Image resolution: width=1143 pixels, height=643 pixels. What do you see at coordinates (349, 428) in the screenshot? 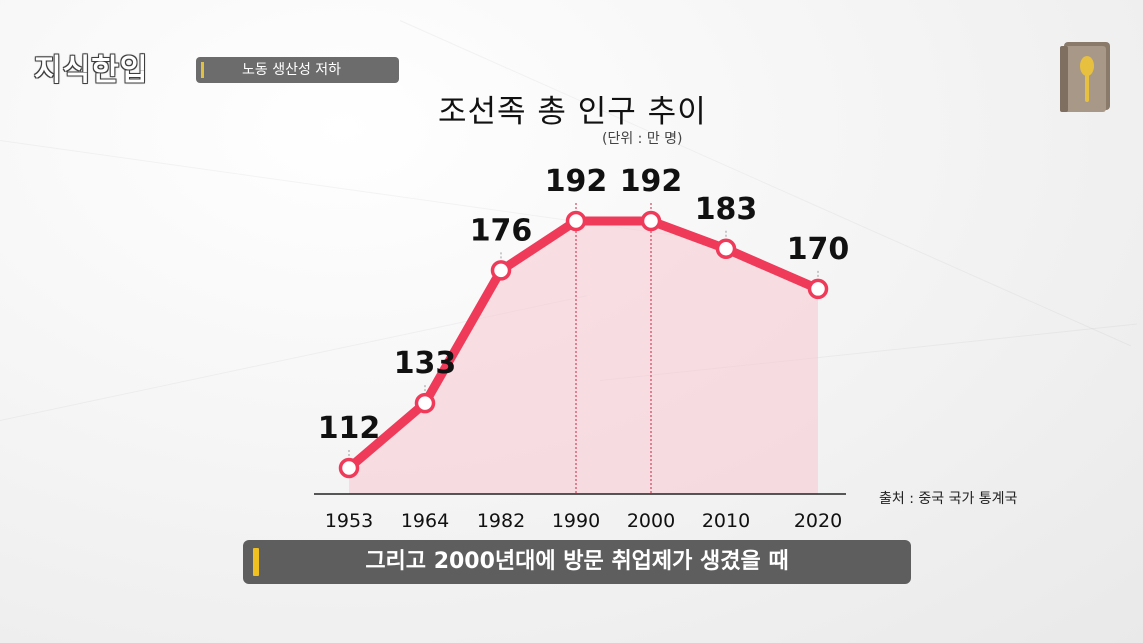
I see `data-label: 112` at bounding box center [349, 428].